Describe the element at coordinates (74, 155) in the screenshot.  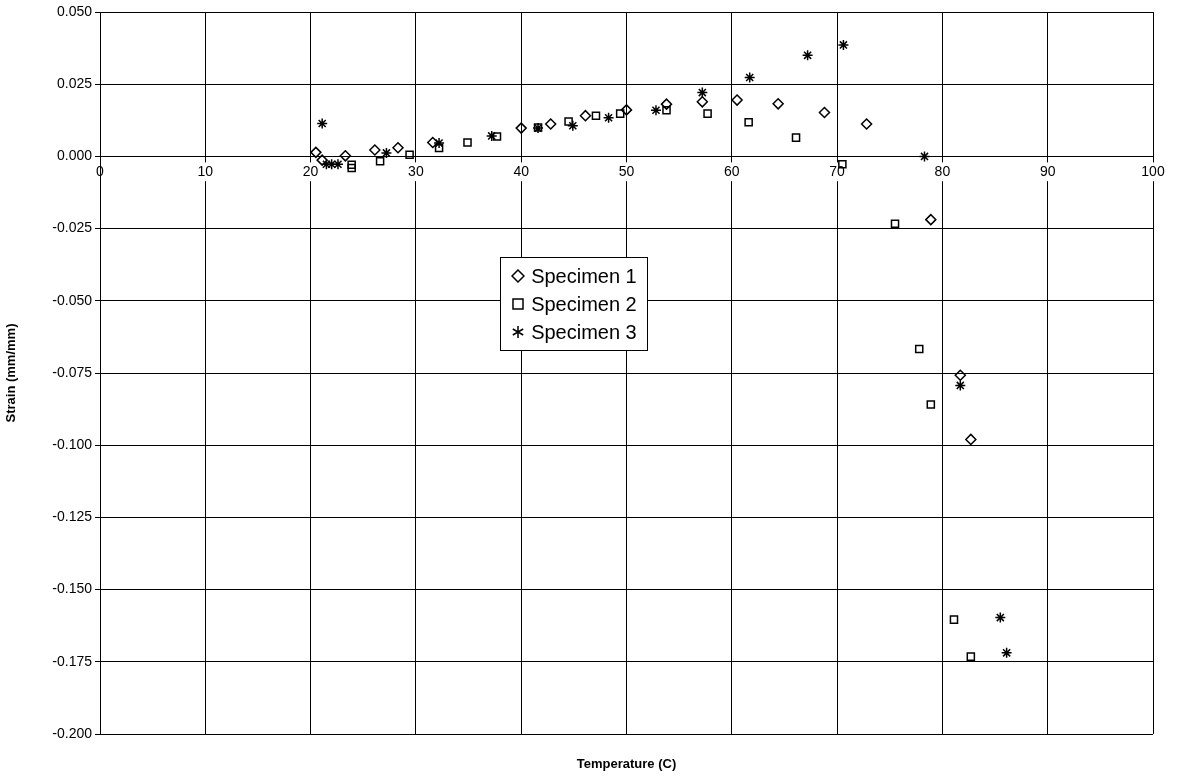
I see `y-tick-label: 0.000` at that location.